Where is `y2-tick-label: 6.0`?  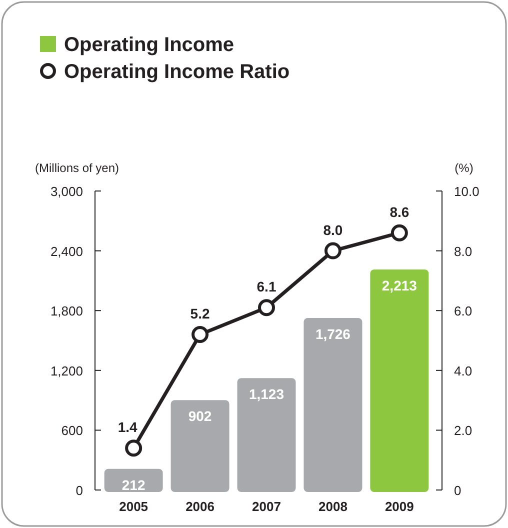 y2-tick-label: 6.0 is located at coordinates (463, 311).